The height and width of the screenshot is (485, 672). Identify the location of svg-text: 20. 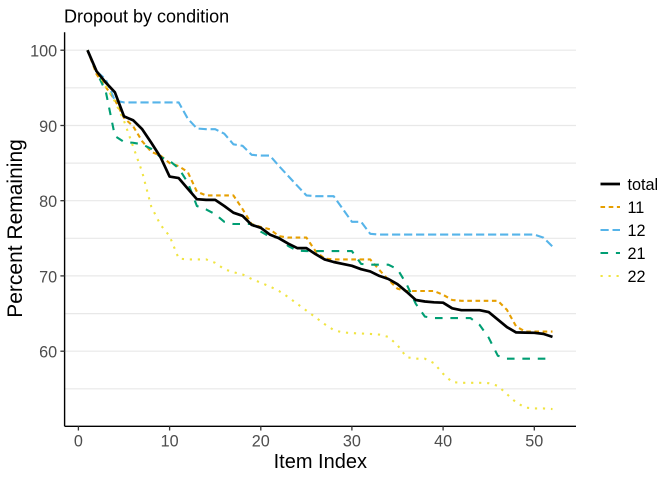
(261, 441).